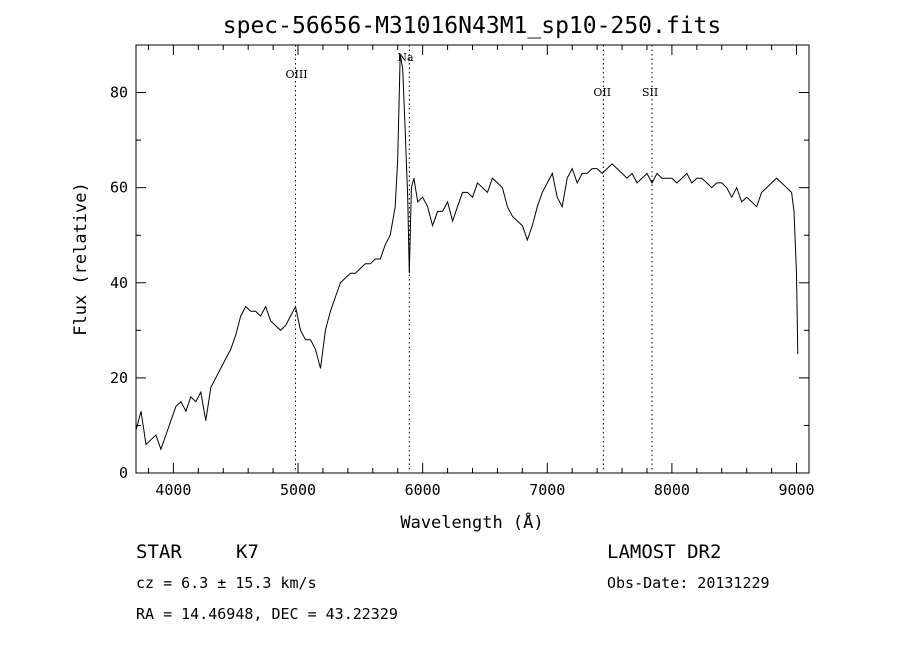 The height and width of the screenshot is (650, 900). What do you see at coordinates (119, 188) in the screenshot?
I see `y-tick-label: 60` at bounding box center [119, 188].